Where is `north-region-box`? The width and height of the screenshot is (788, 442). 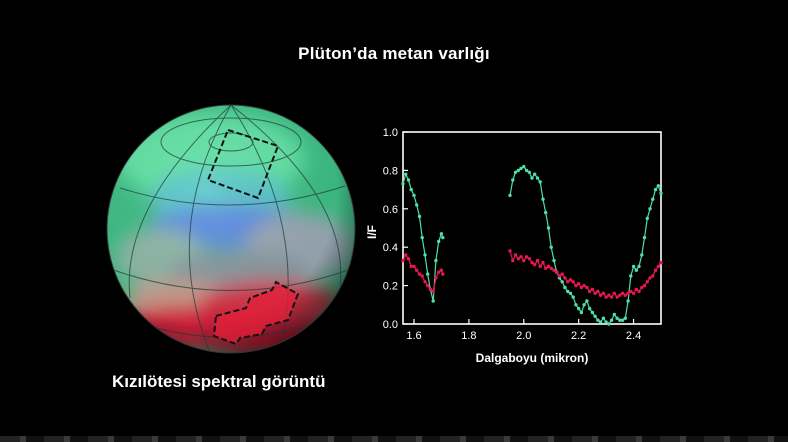 north-region-box is located at coordinates (243, 164).